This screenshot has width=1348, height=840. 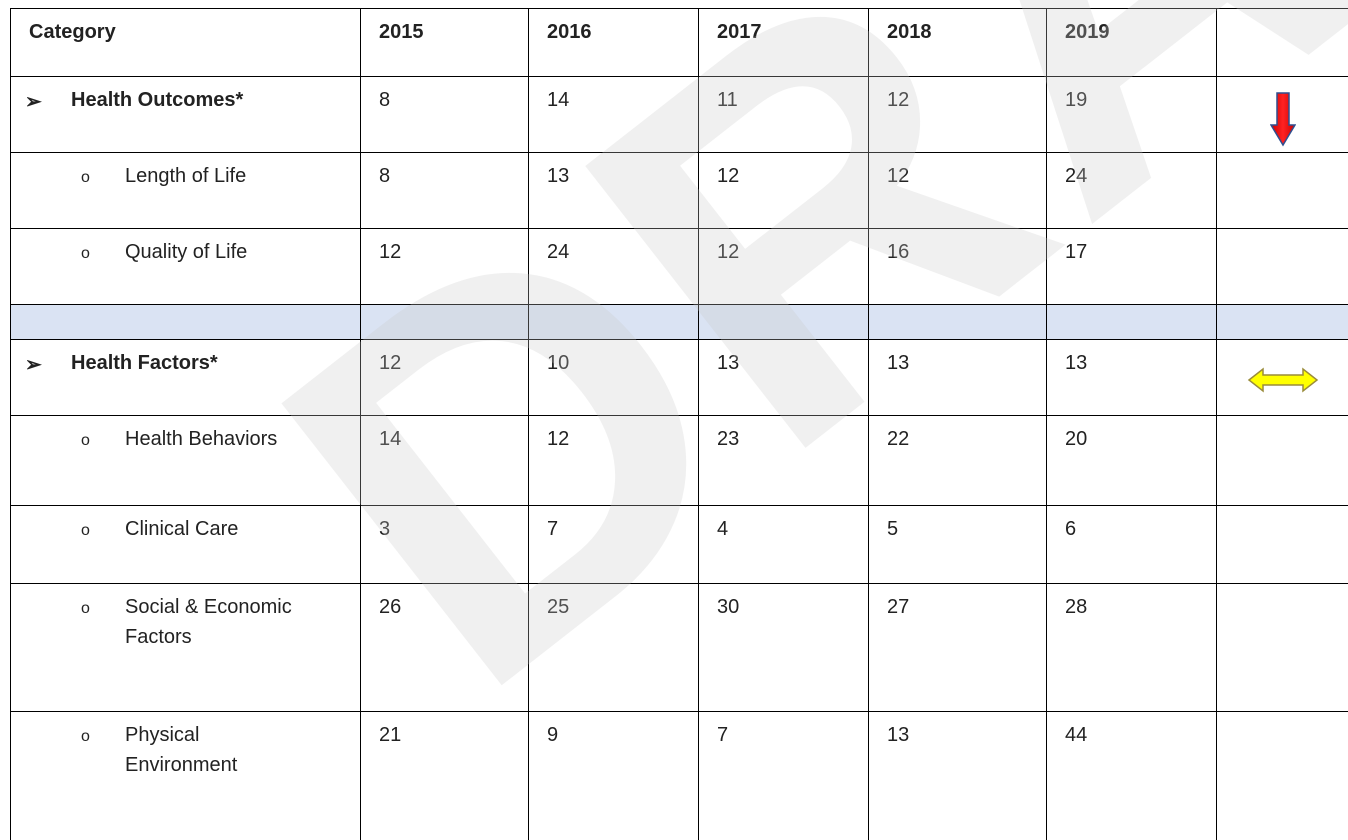 I want to click on label-cell: o Social & Economic Factors, so click(x=185, y=647).